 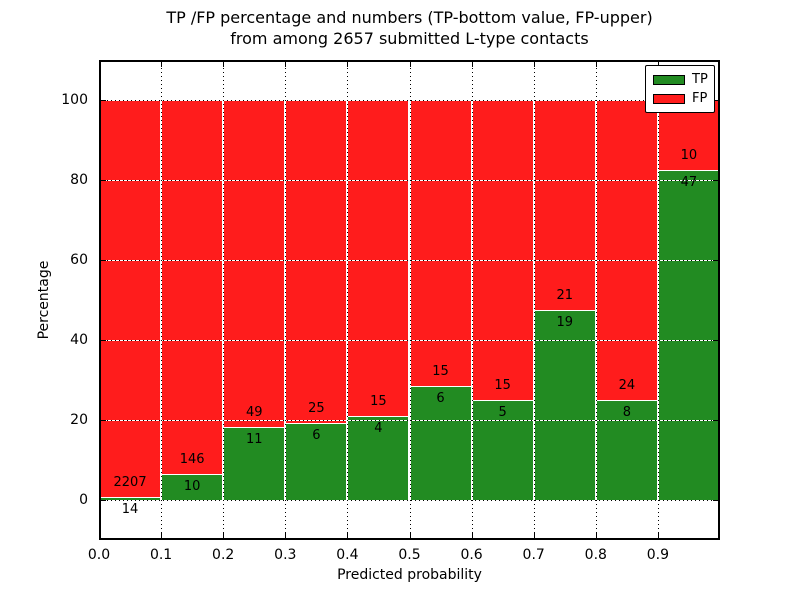 I want to click on y-axis-tick-label: 80, so click(x=79, y=180).